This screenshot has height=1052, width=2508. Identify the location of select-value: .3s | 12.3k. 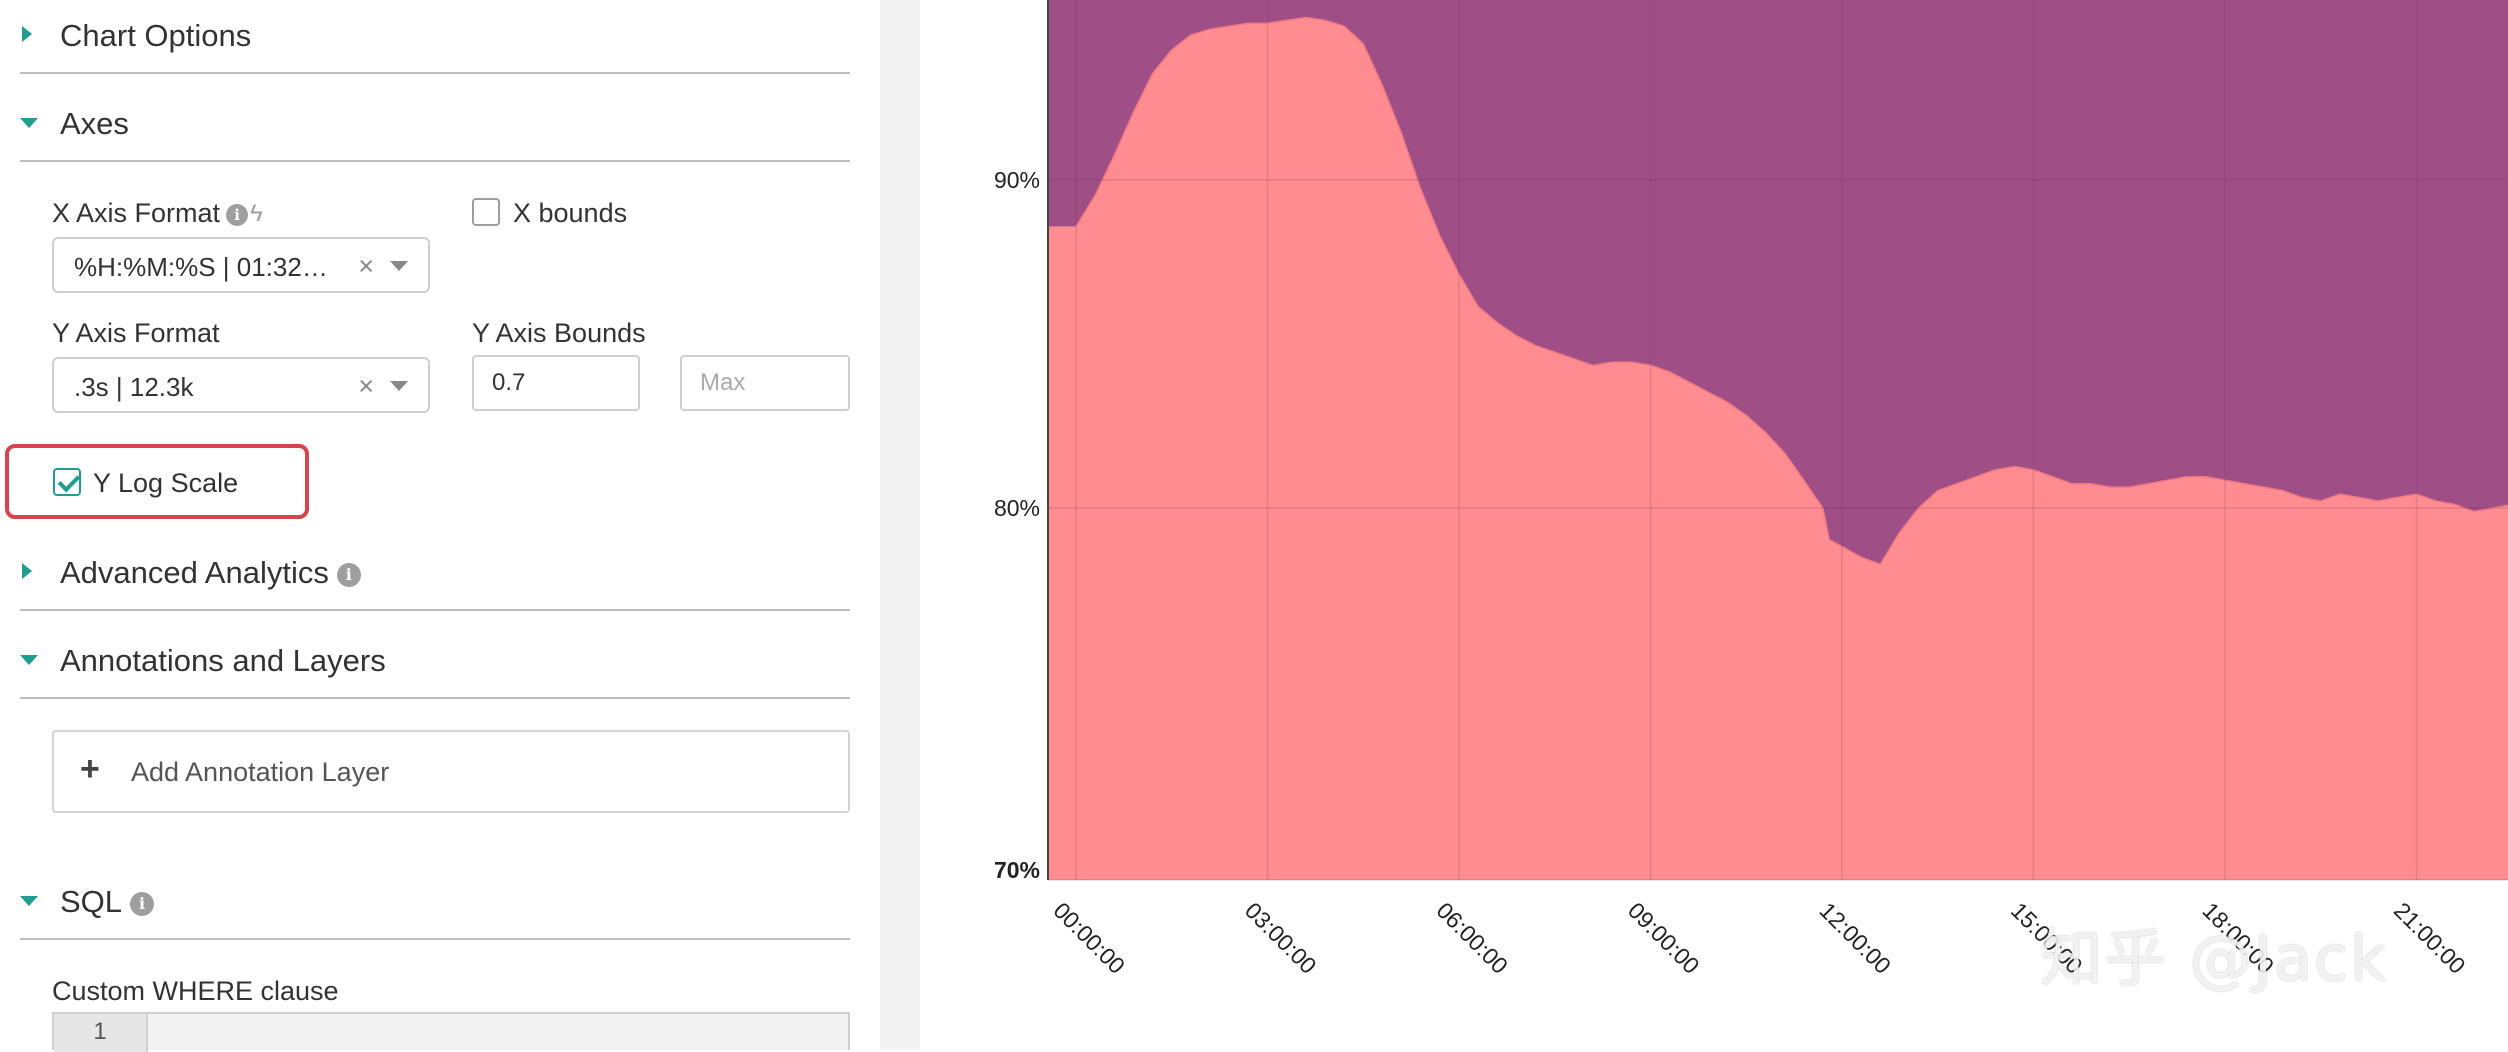
(134, 387).